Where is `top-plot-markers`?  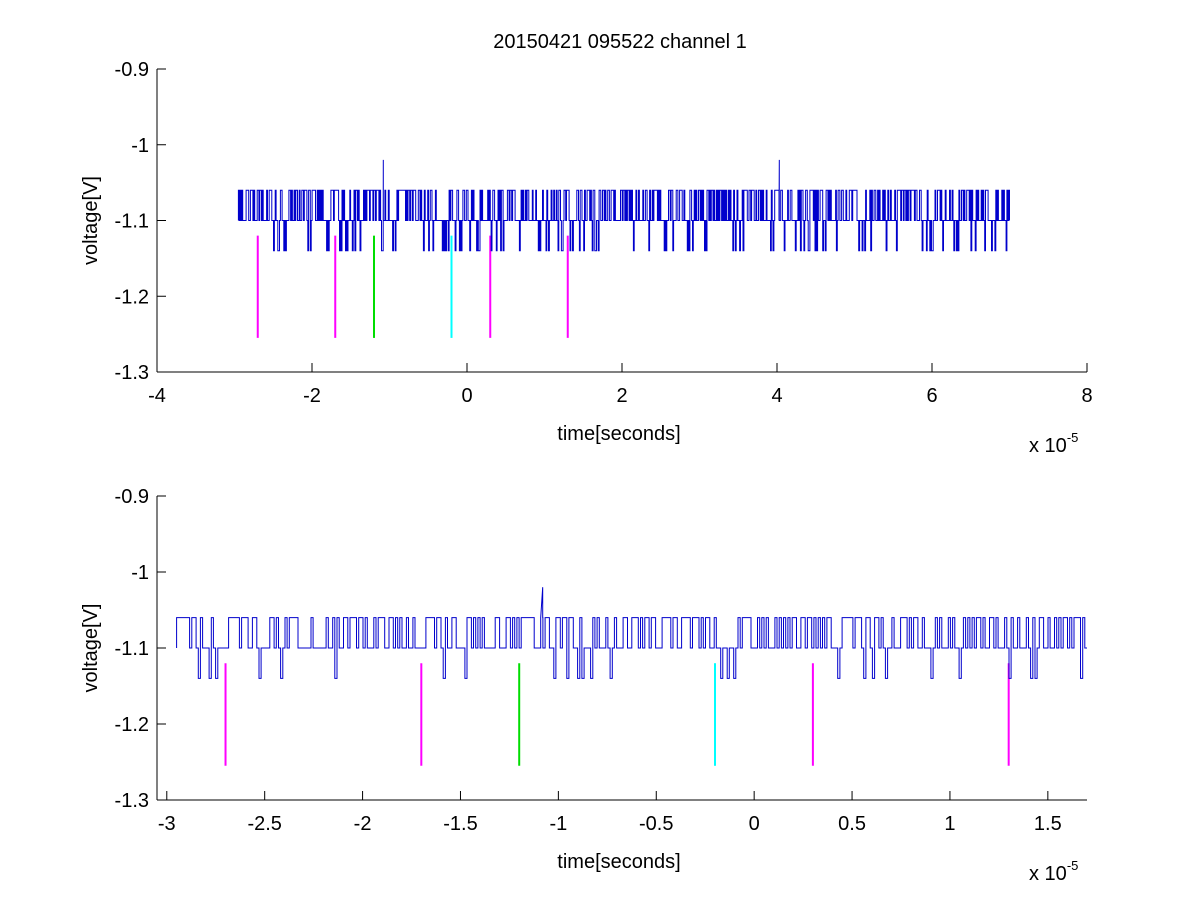 top-plot-markers is located at coordinates (412, 286).